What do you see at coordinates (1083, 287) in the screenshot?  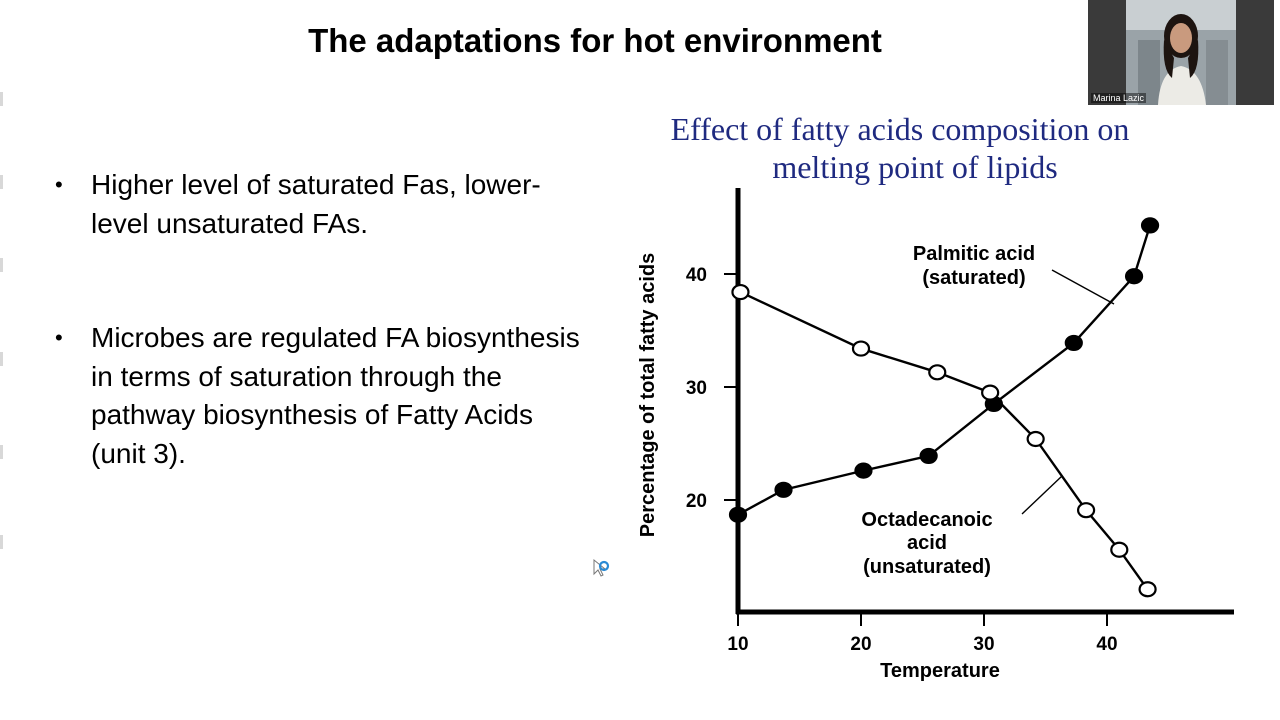 I see `leader-line-palmitic` at bounding box center [1083, 287].